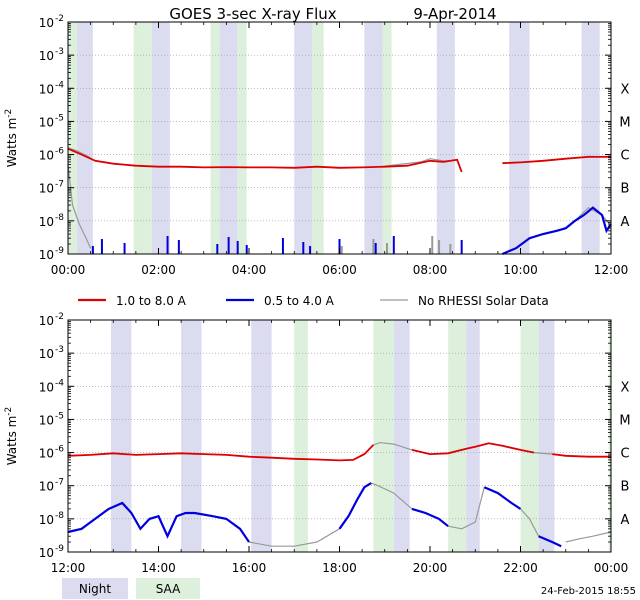 Image resolution: width=640 pixels, height=600 pixels. I want to click on key-label: Night, so click(95, 589).